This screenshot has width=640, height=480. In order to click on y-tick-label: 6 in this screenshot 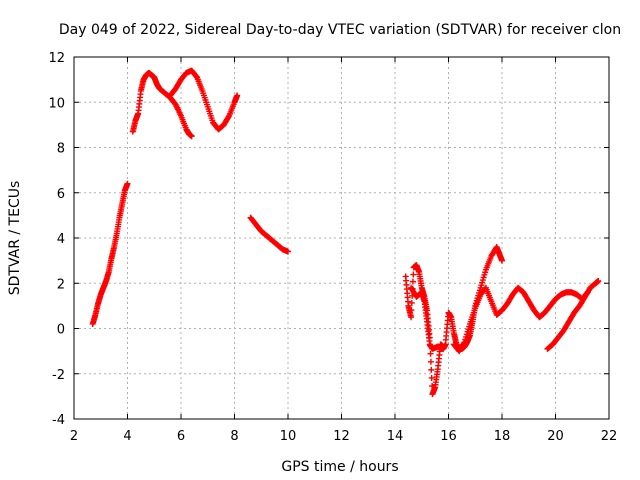, I will do `click(61, 194)`.